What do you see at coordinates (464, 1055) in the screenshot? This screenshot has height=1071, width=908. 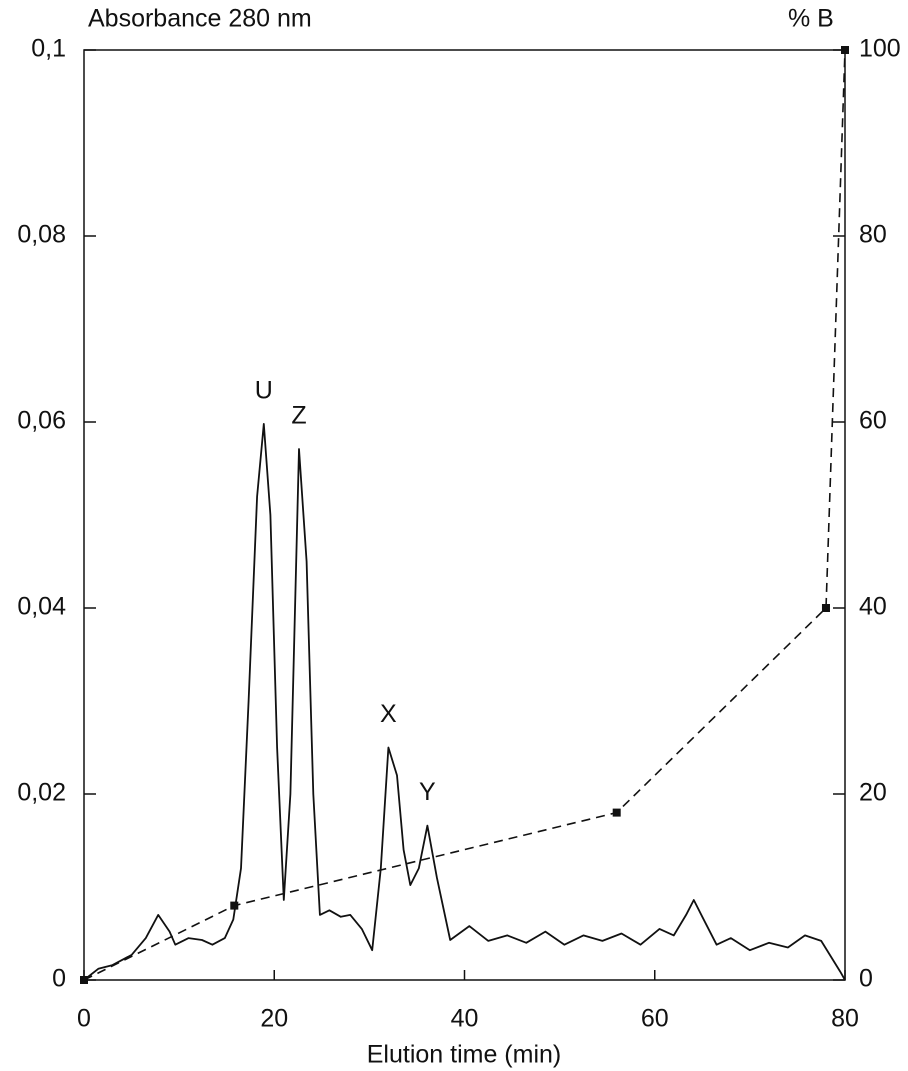 I see `x-axis-label: Elution time (min)` at bounding box center [464, 1055].